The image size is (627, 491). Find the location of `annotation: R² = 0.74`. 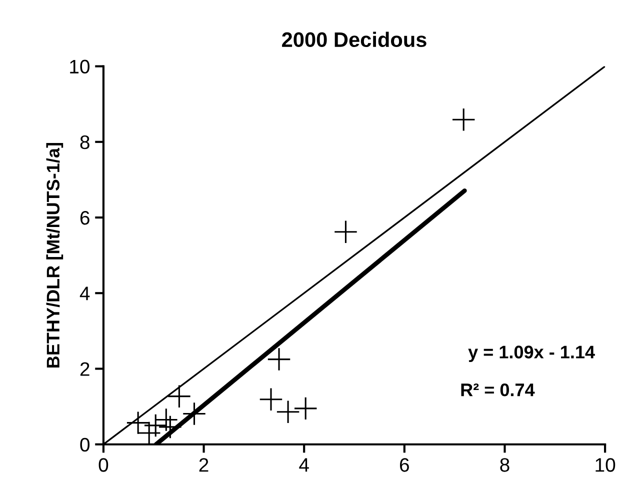

annotation: R² = 0.74 is located at coordinates (498, 389).